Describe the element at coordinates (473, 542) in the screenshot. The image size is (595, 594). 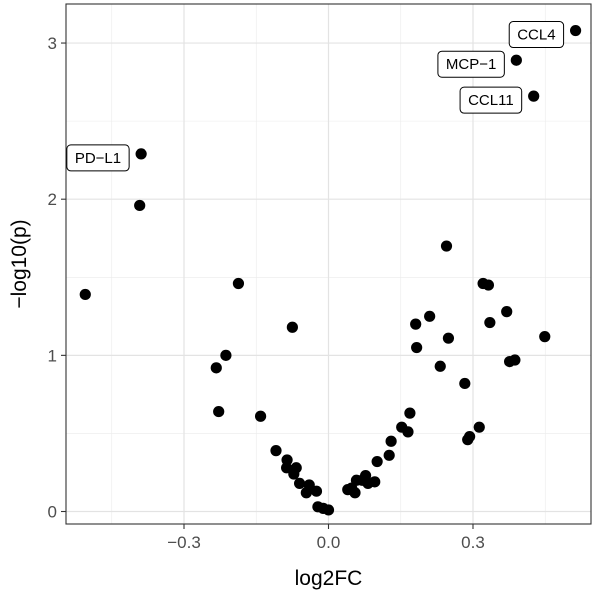
I see `x-tick-label: 0.3` at that location.